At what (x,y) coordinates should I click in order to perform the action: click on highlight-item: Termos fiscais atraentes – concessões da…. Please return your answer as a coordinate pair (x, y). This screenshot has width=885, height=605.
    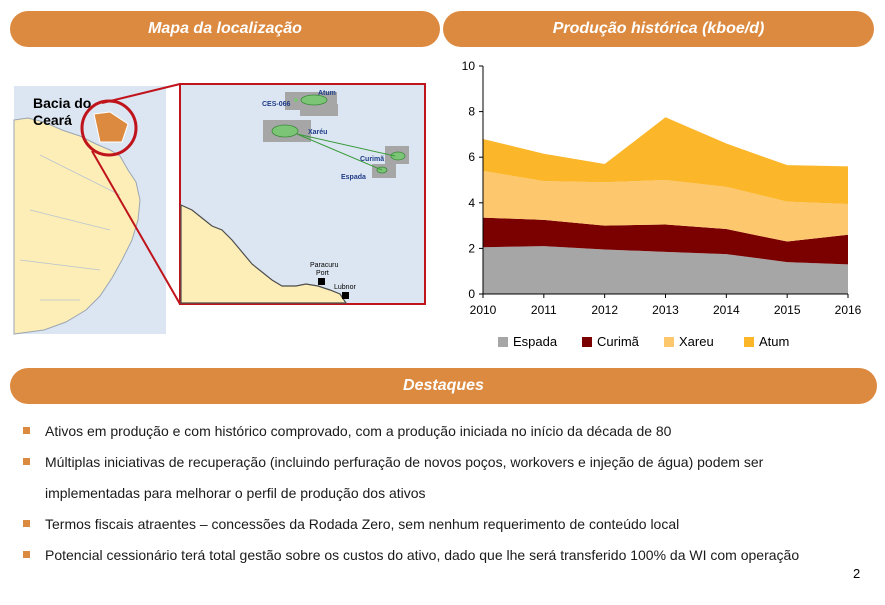
    Looking at the image, I should click on (430, 524).